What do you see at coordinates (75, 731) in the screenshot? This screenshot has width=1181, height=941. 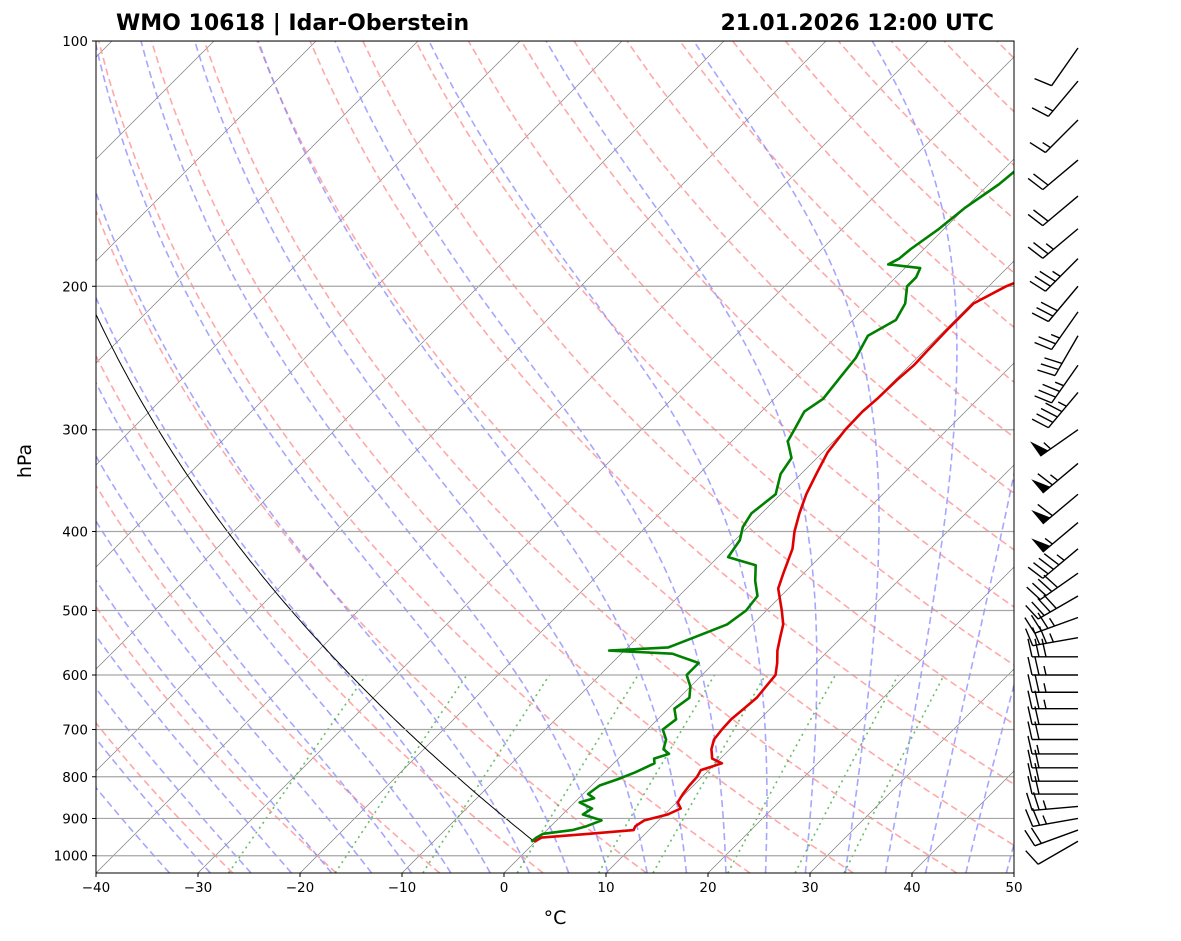 I see `y-tick-label: 700` at bounding box center [75, 731].